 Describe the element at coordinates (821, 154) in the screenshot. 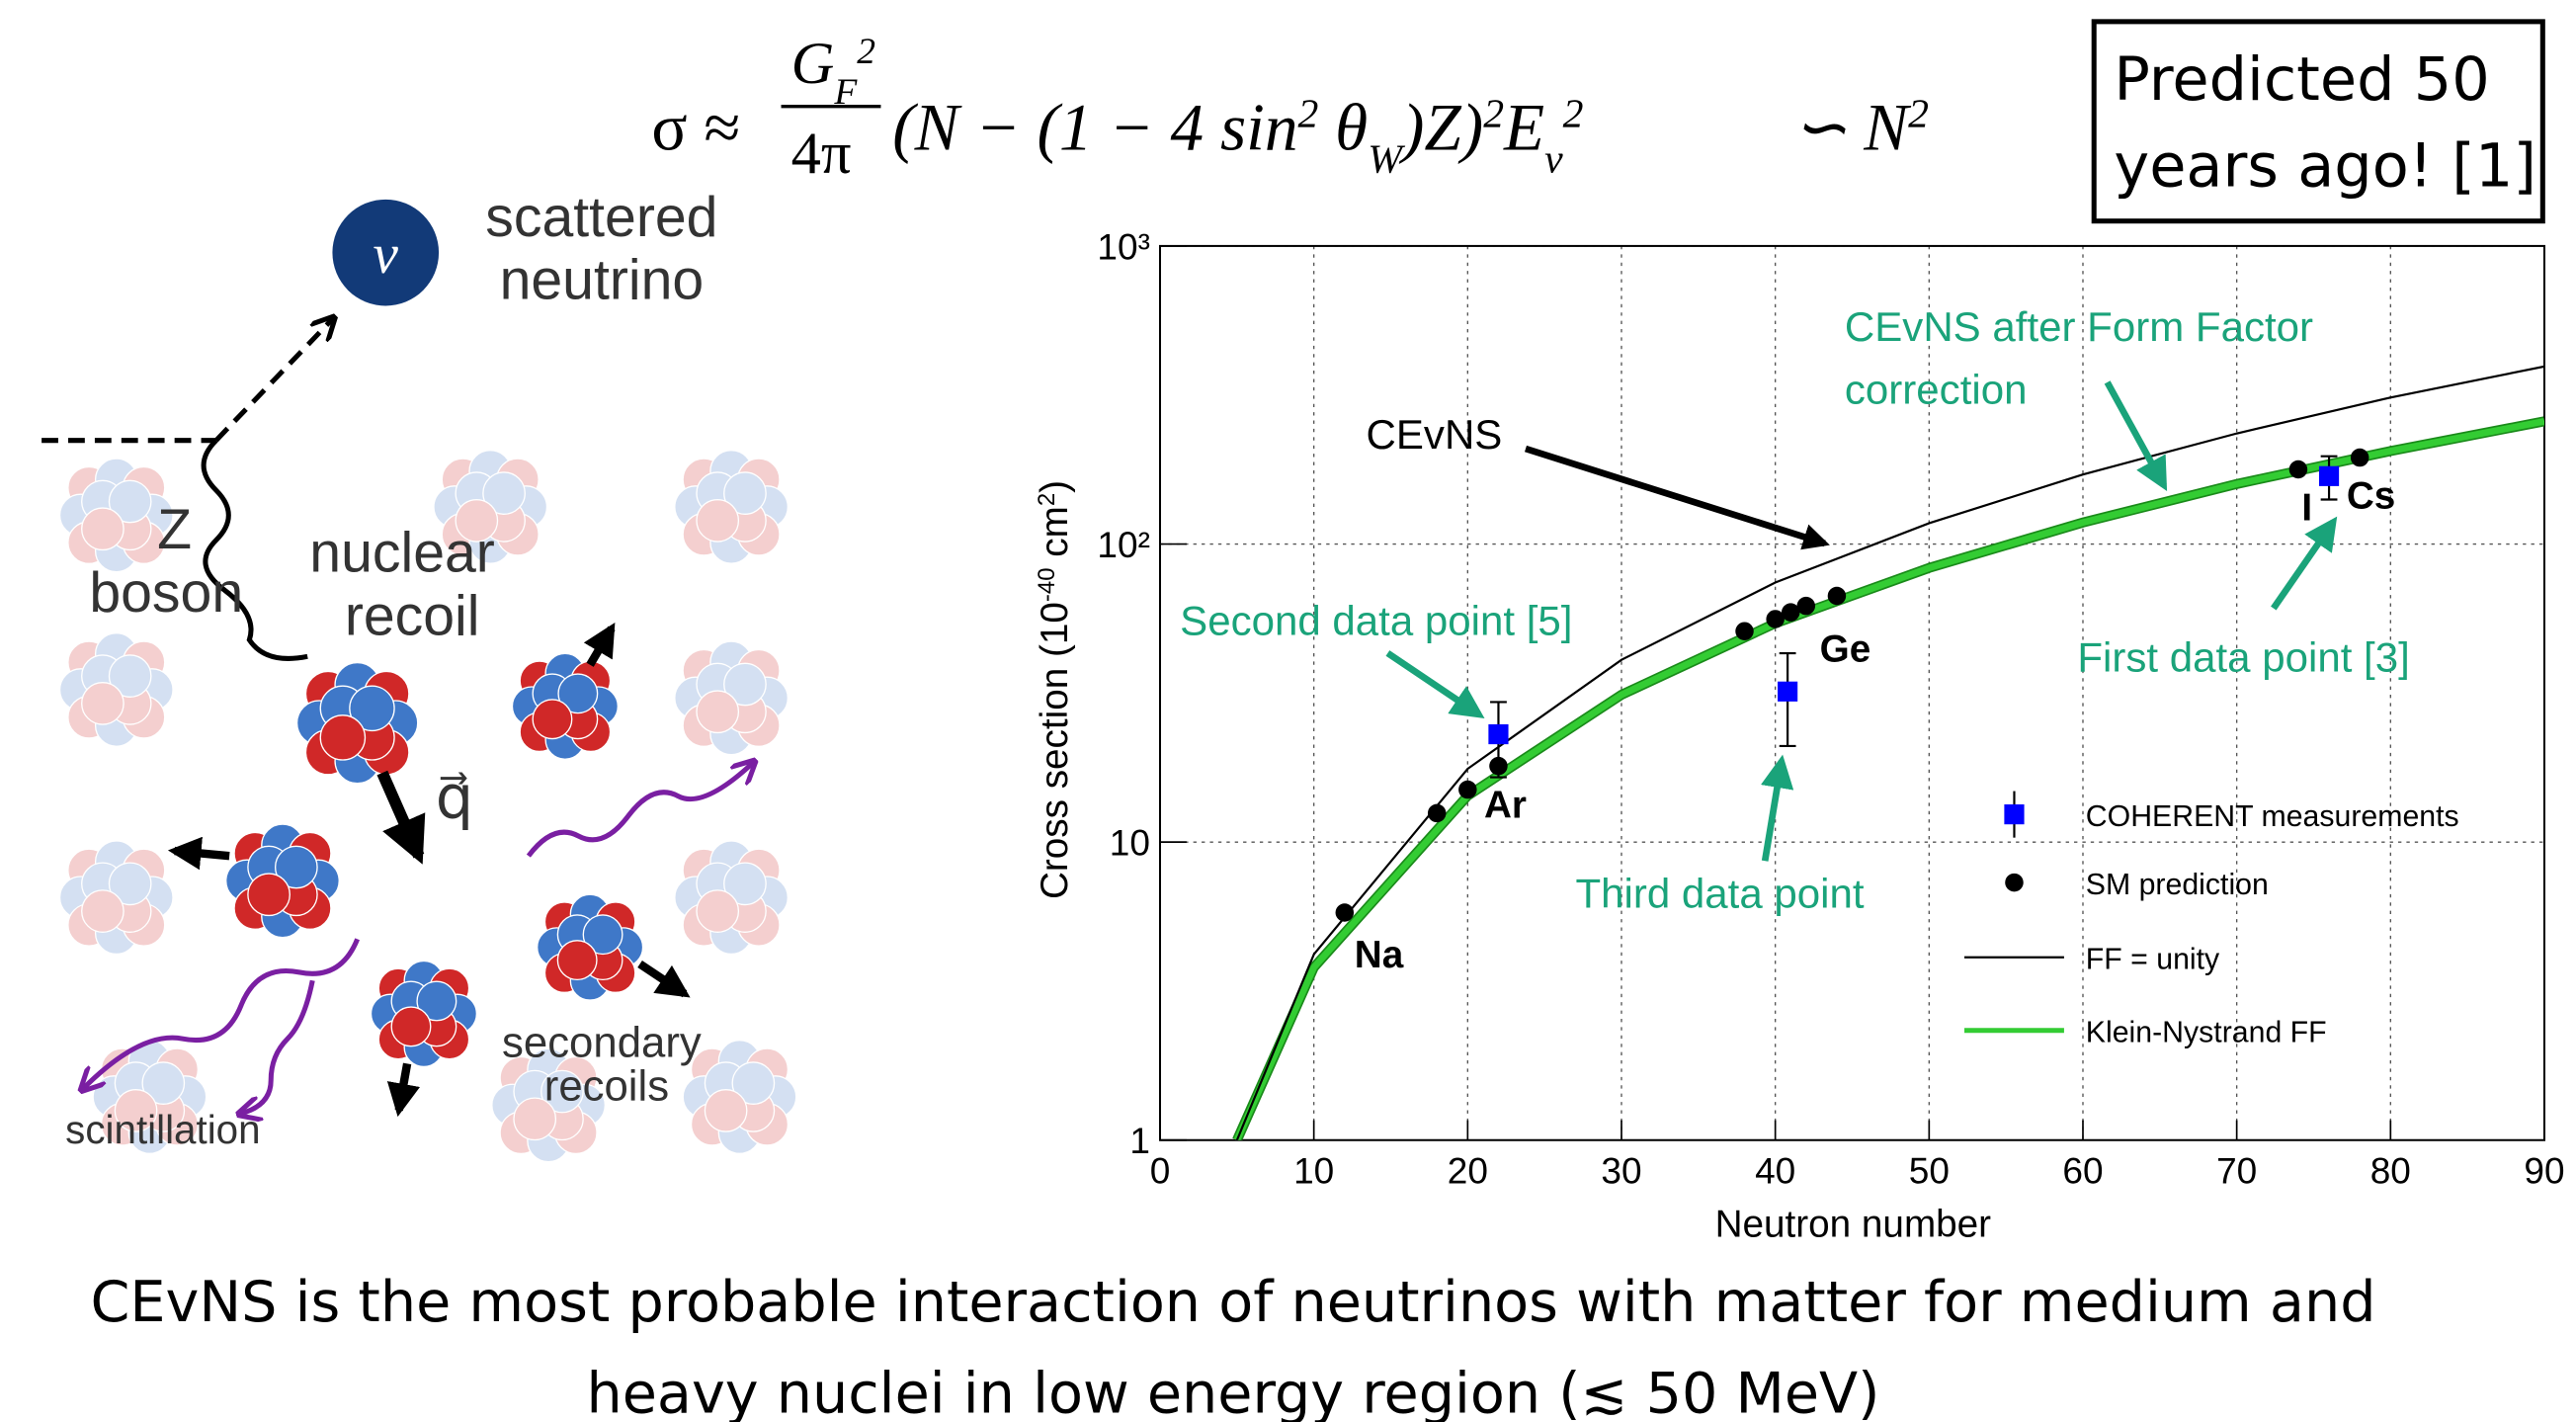

I see `formula-denominator: 4π` at that location.